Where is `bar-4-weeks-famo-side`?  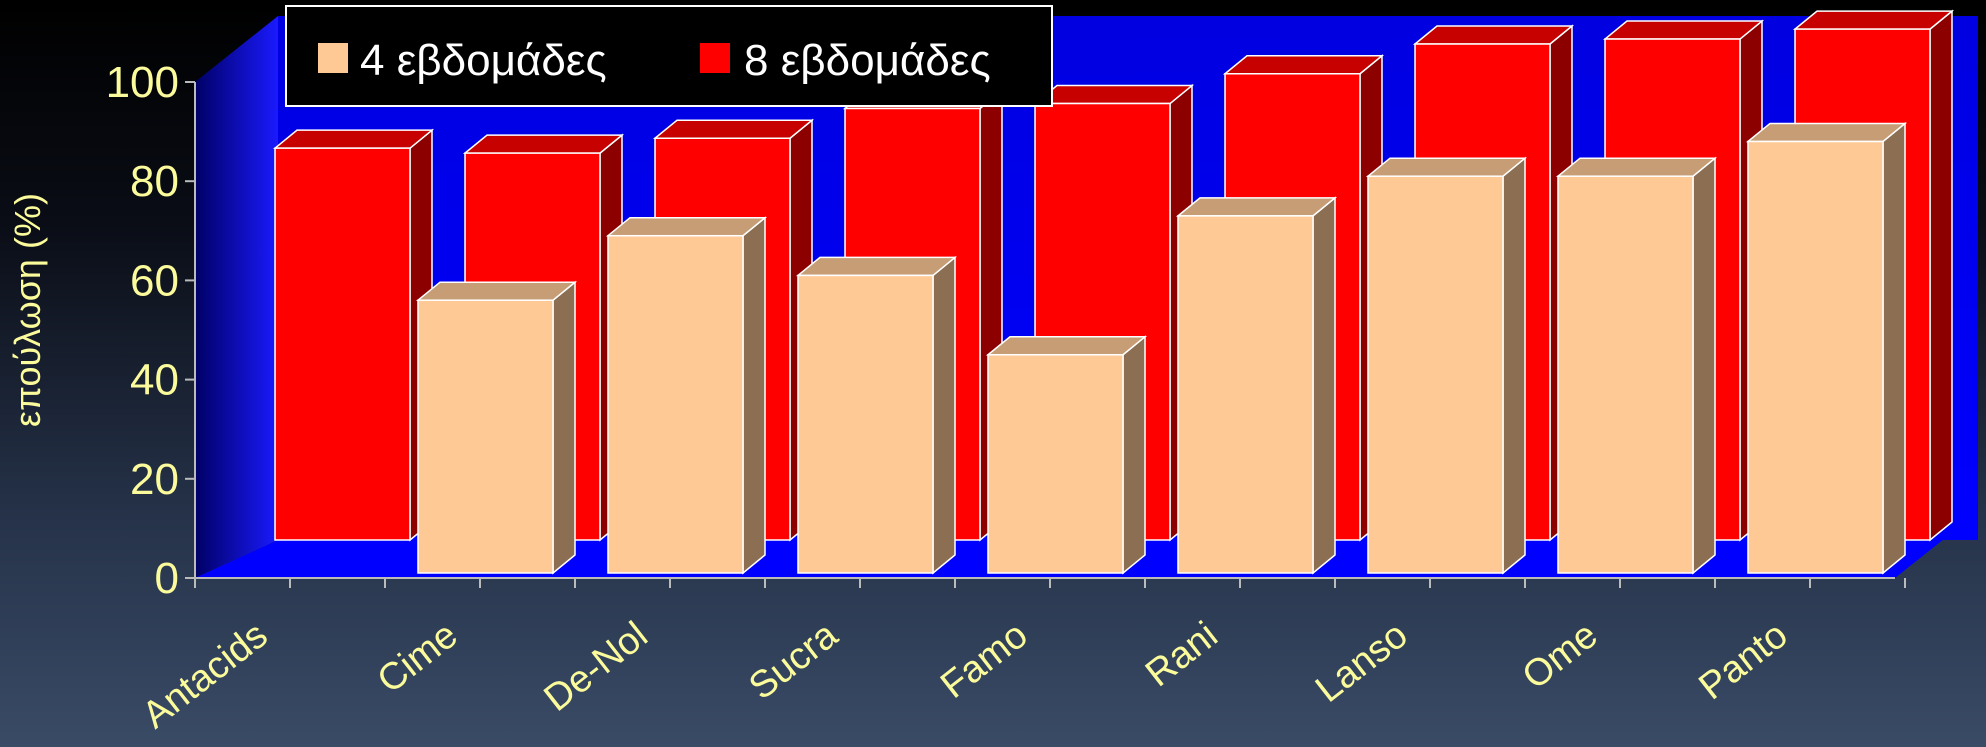
bar-4-weeks-famo-side is located at coordinates (1134, 455).